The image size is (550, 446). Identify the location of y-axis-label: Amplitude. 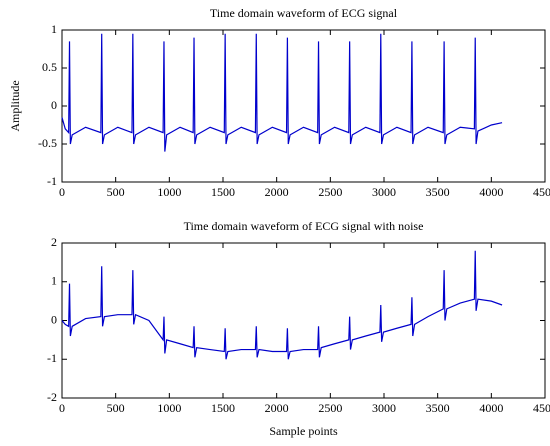
(15, 105).